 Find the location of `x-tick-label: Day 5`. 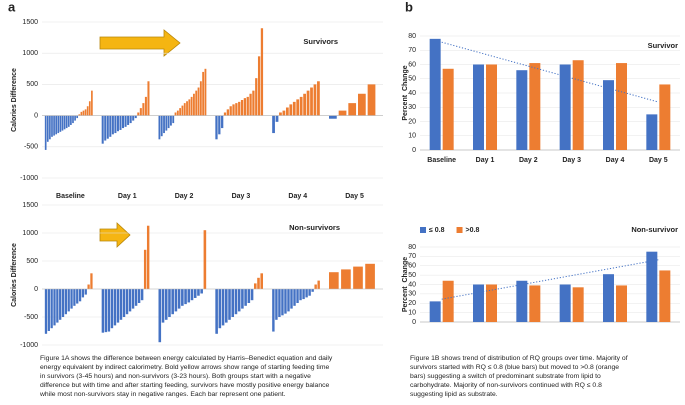

x-tick-label: Day 5 is located at coordinates (658, 160).